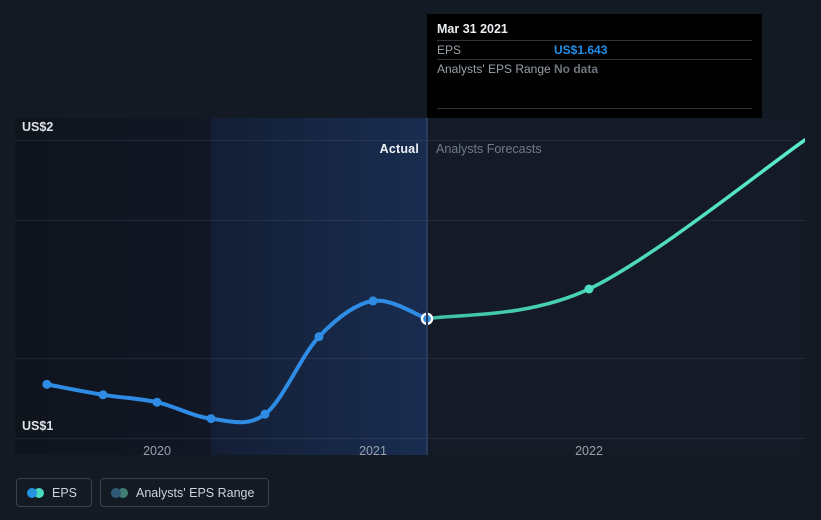 The width and height of the screenshot is (821, 520). What do you see at coordinates (449, 50) in the screenshot?
I see `tooltip-eps-label: EPS` at bounding box center [449, 50].